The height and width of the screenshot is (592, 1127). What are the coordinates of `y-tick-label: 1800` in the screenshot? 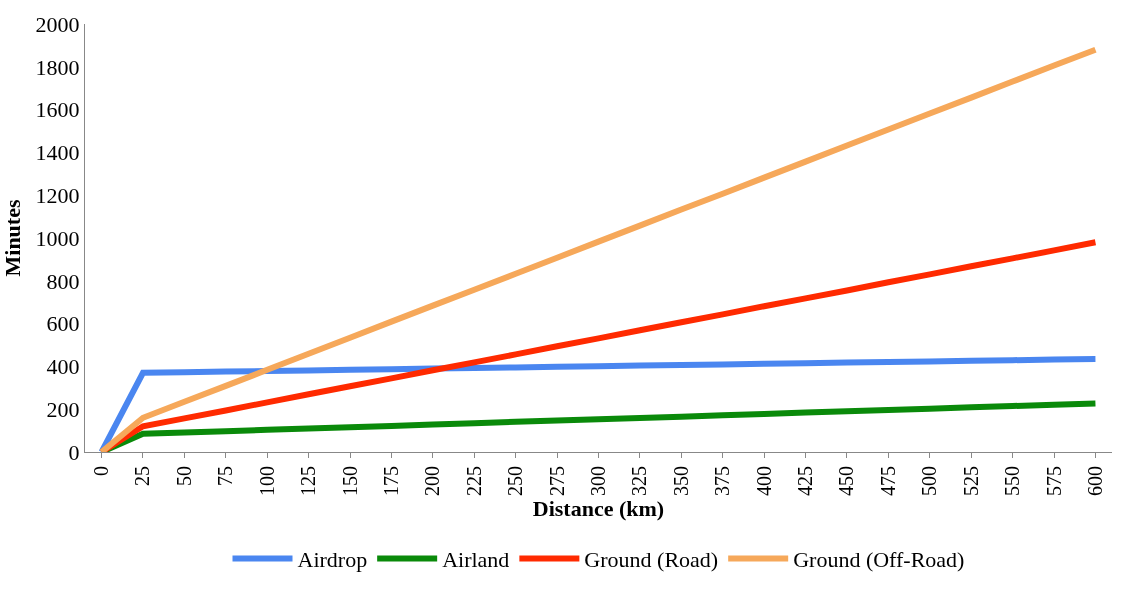 It's located at (57, 67).